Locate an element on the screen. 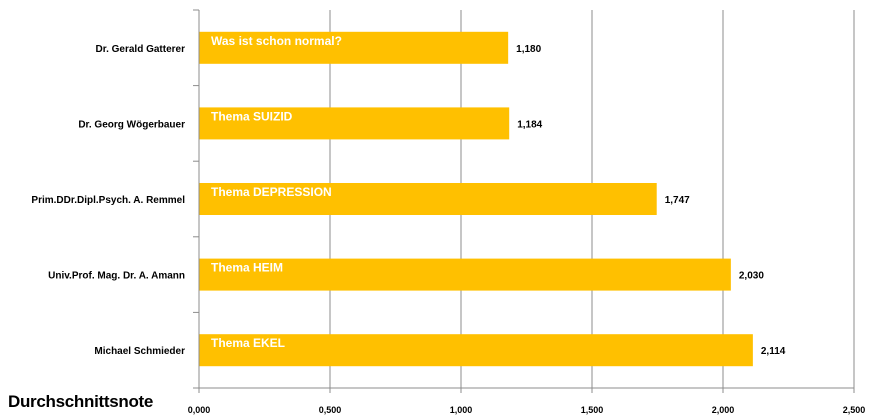 The image size is (872, 416). bar-label: Was ist schon normal? is located at coordinates (276, 41).